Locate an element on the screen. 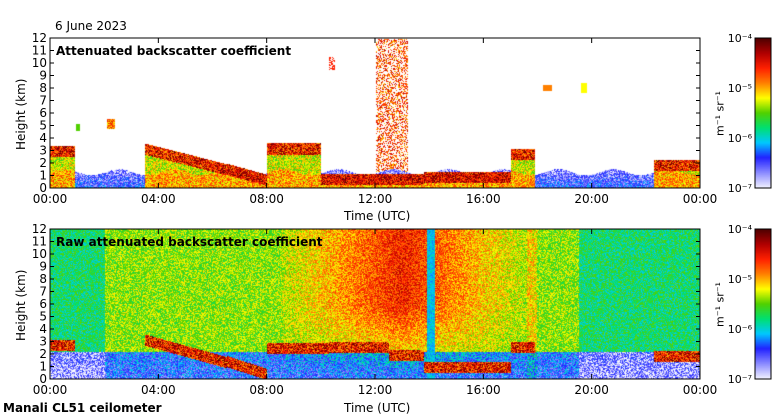 This screenshot has height=420, width=780. colorbar-raw is located at coordinates (763, 304).